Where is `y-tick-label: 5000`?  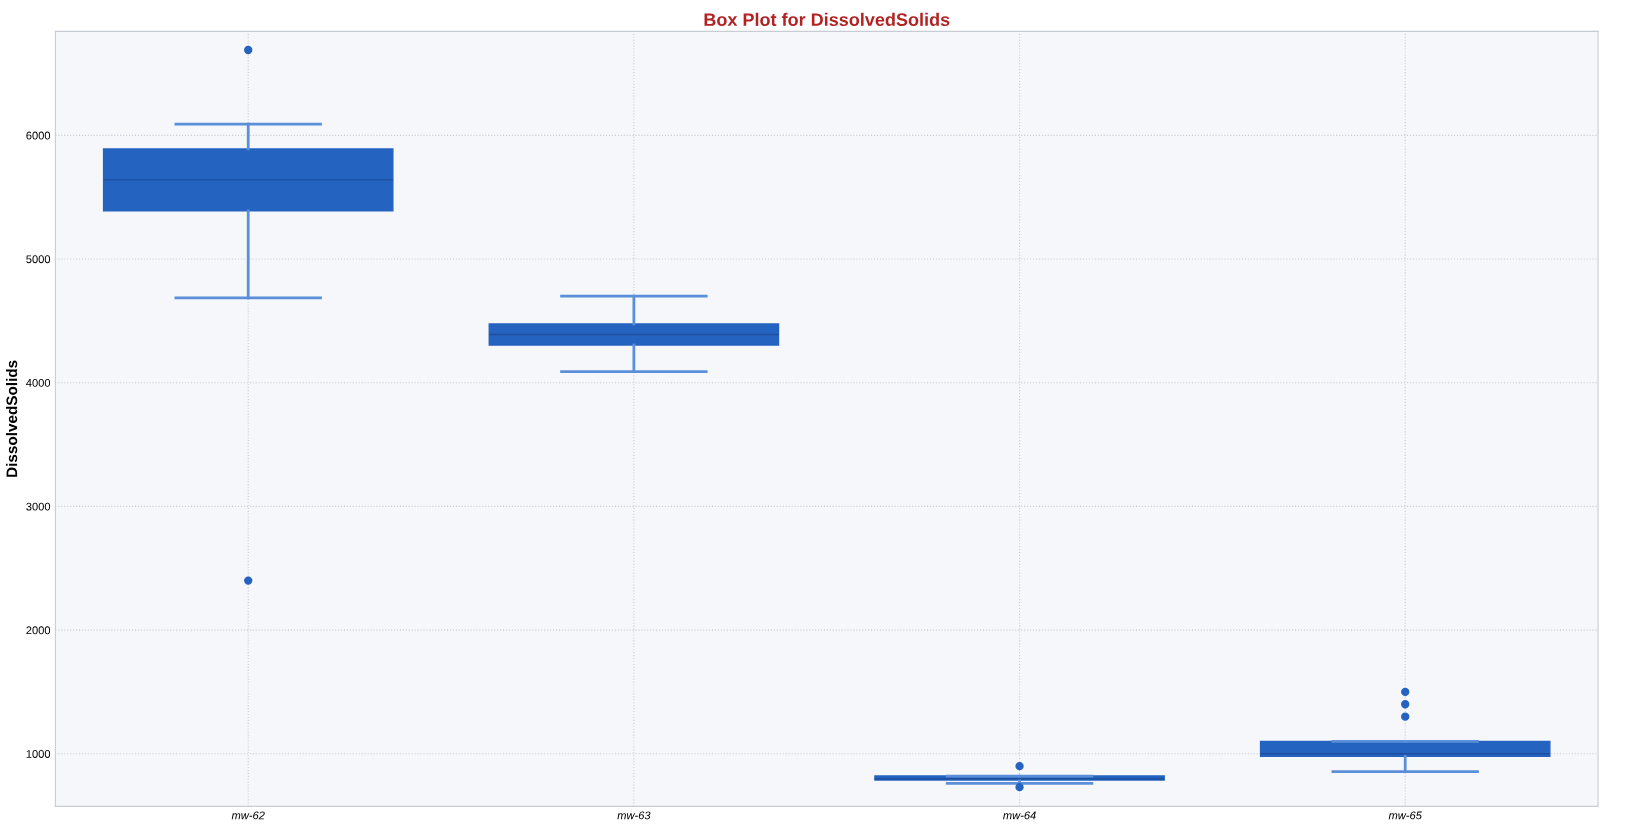
y-tick-label: 5000 is located at coordinates (38, 259).